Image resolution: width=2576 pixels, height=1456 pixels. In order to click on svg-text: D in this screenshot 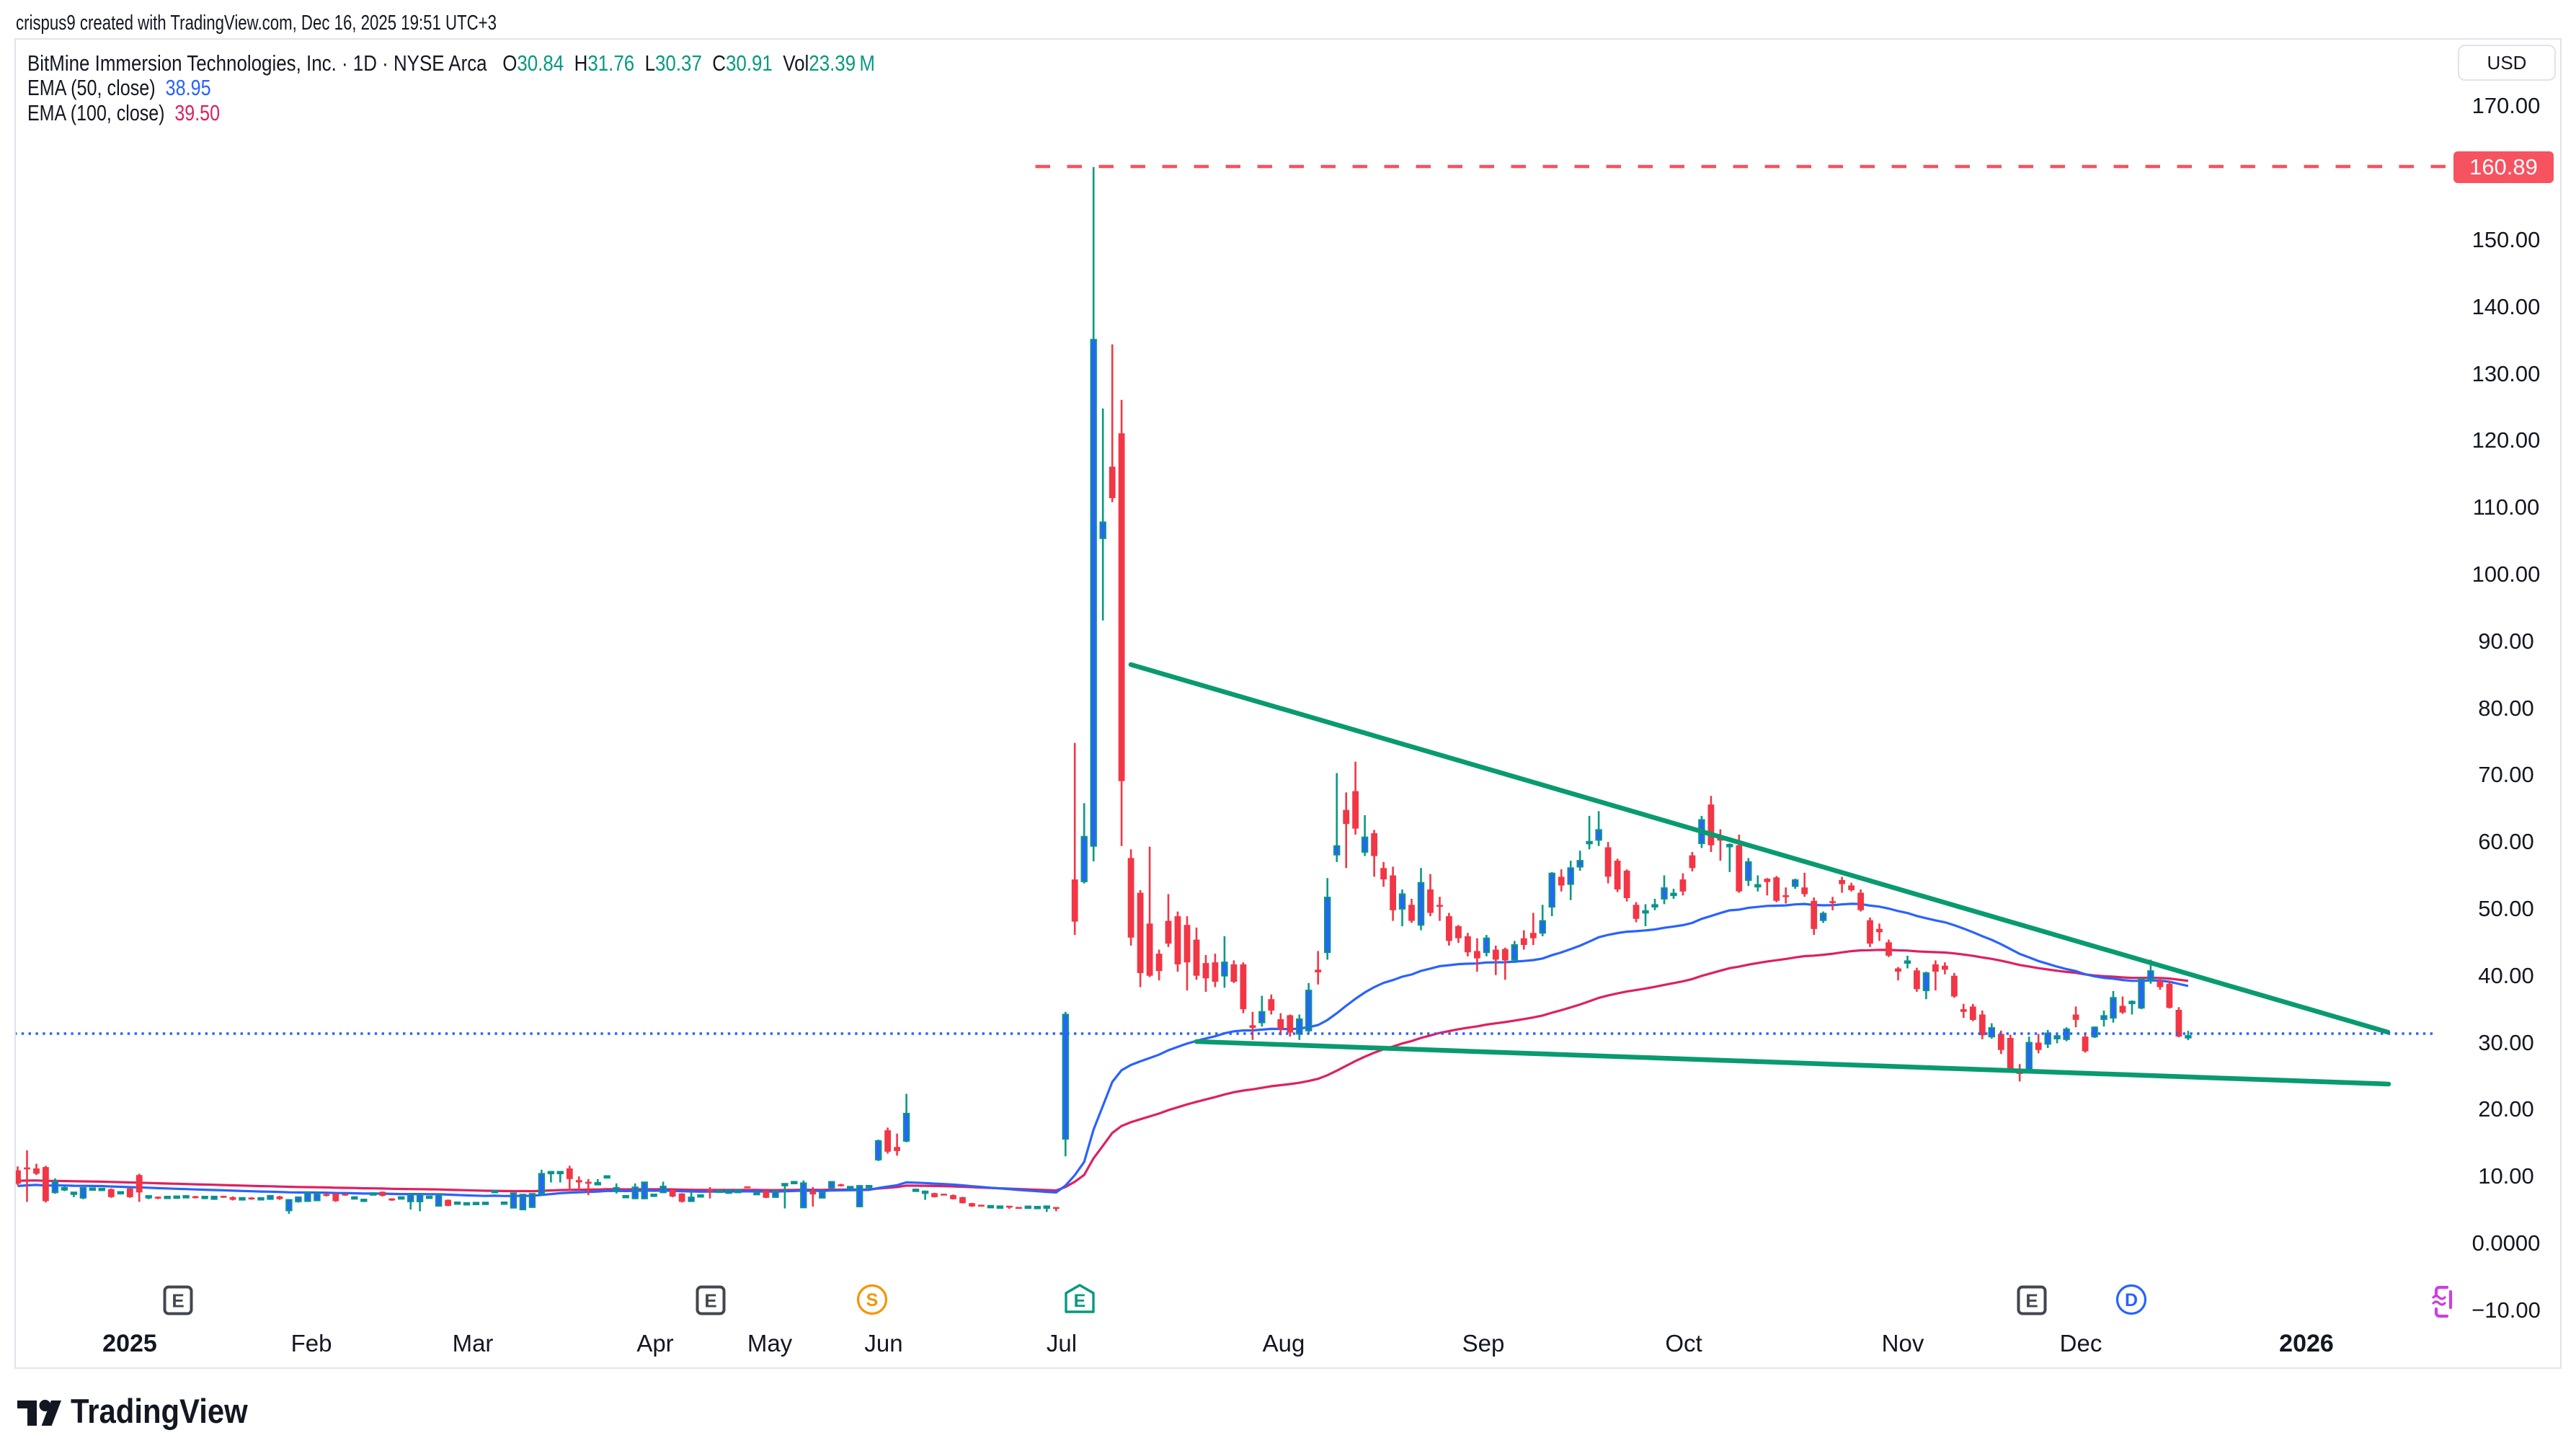, I will do `click(2131, 1300)`.